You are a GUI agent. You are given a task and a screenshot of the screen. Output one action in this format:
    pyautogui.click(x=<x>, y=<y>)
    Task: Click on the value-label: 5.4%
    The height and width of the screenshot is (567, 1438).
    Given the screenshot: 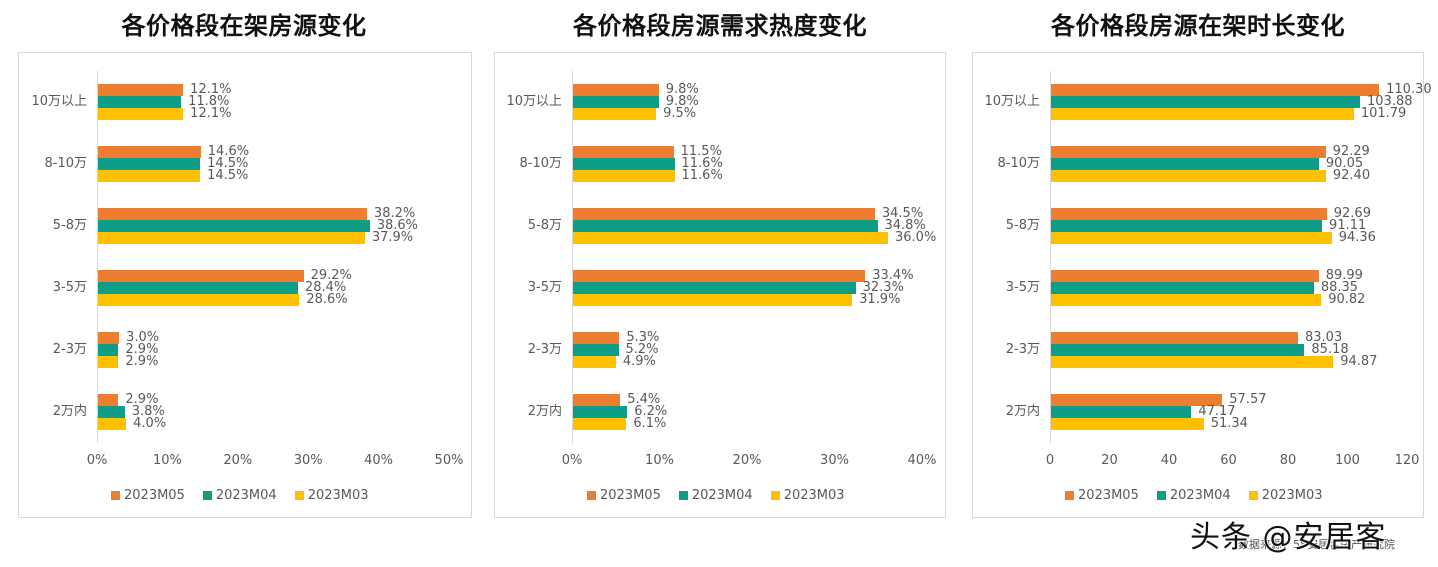 What is the action you would take?
    pyautogui.click(x=644, y=399)
    